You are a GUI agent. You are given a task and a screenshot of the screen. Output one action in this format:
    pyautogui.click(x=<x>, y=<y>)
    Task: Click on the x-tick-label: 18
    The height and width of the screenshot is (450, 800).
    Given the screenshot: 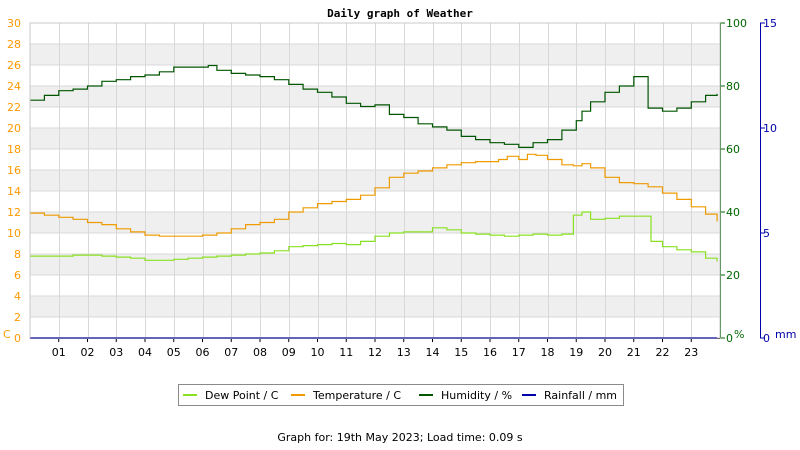 What is the action you would take?
    pyautogui.click(x=548, y=352)
    